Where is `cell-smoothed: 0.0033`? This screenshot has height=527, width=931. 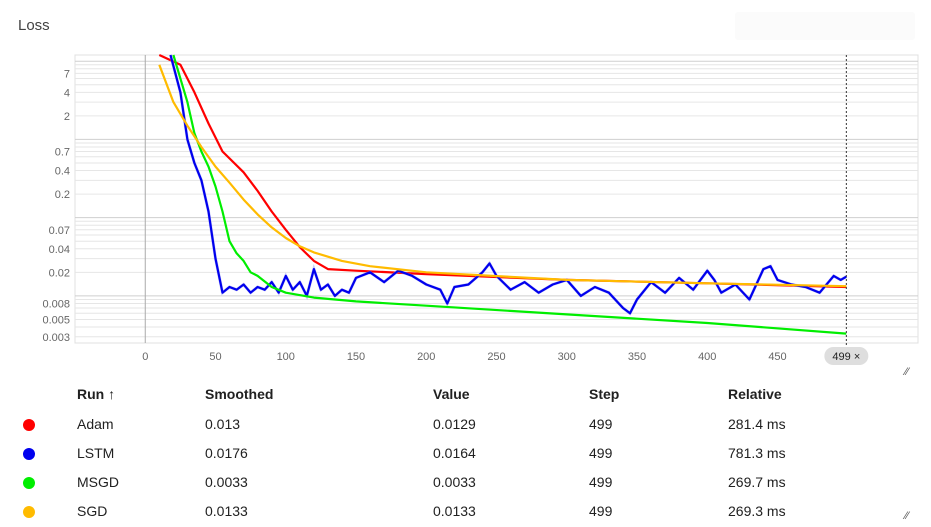
cell-smoothed: 0.0033 is located at coordinates (226, 482).